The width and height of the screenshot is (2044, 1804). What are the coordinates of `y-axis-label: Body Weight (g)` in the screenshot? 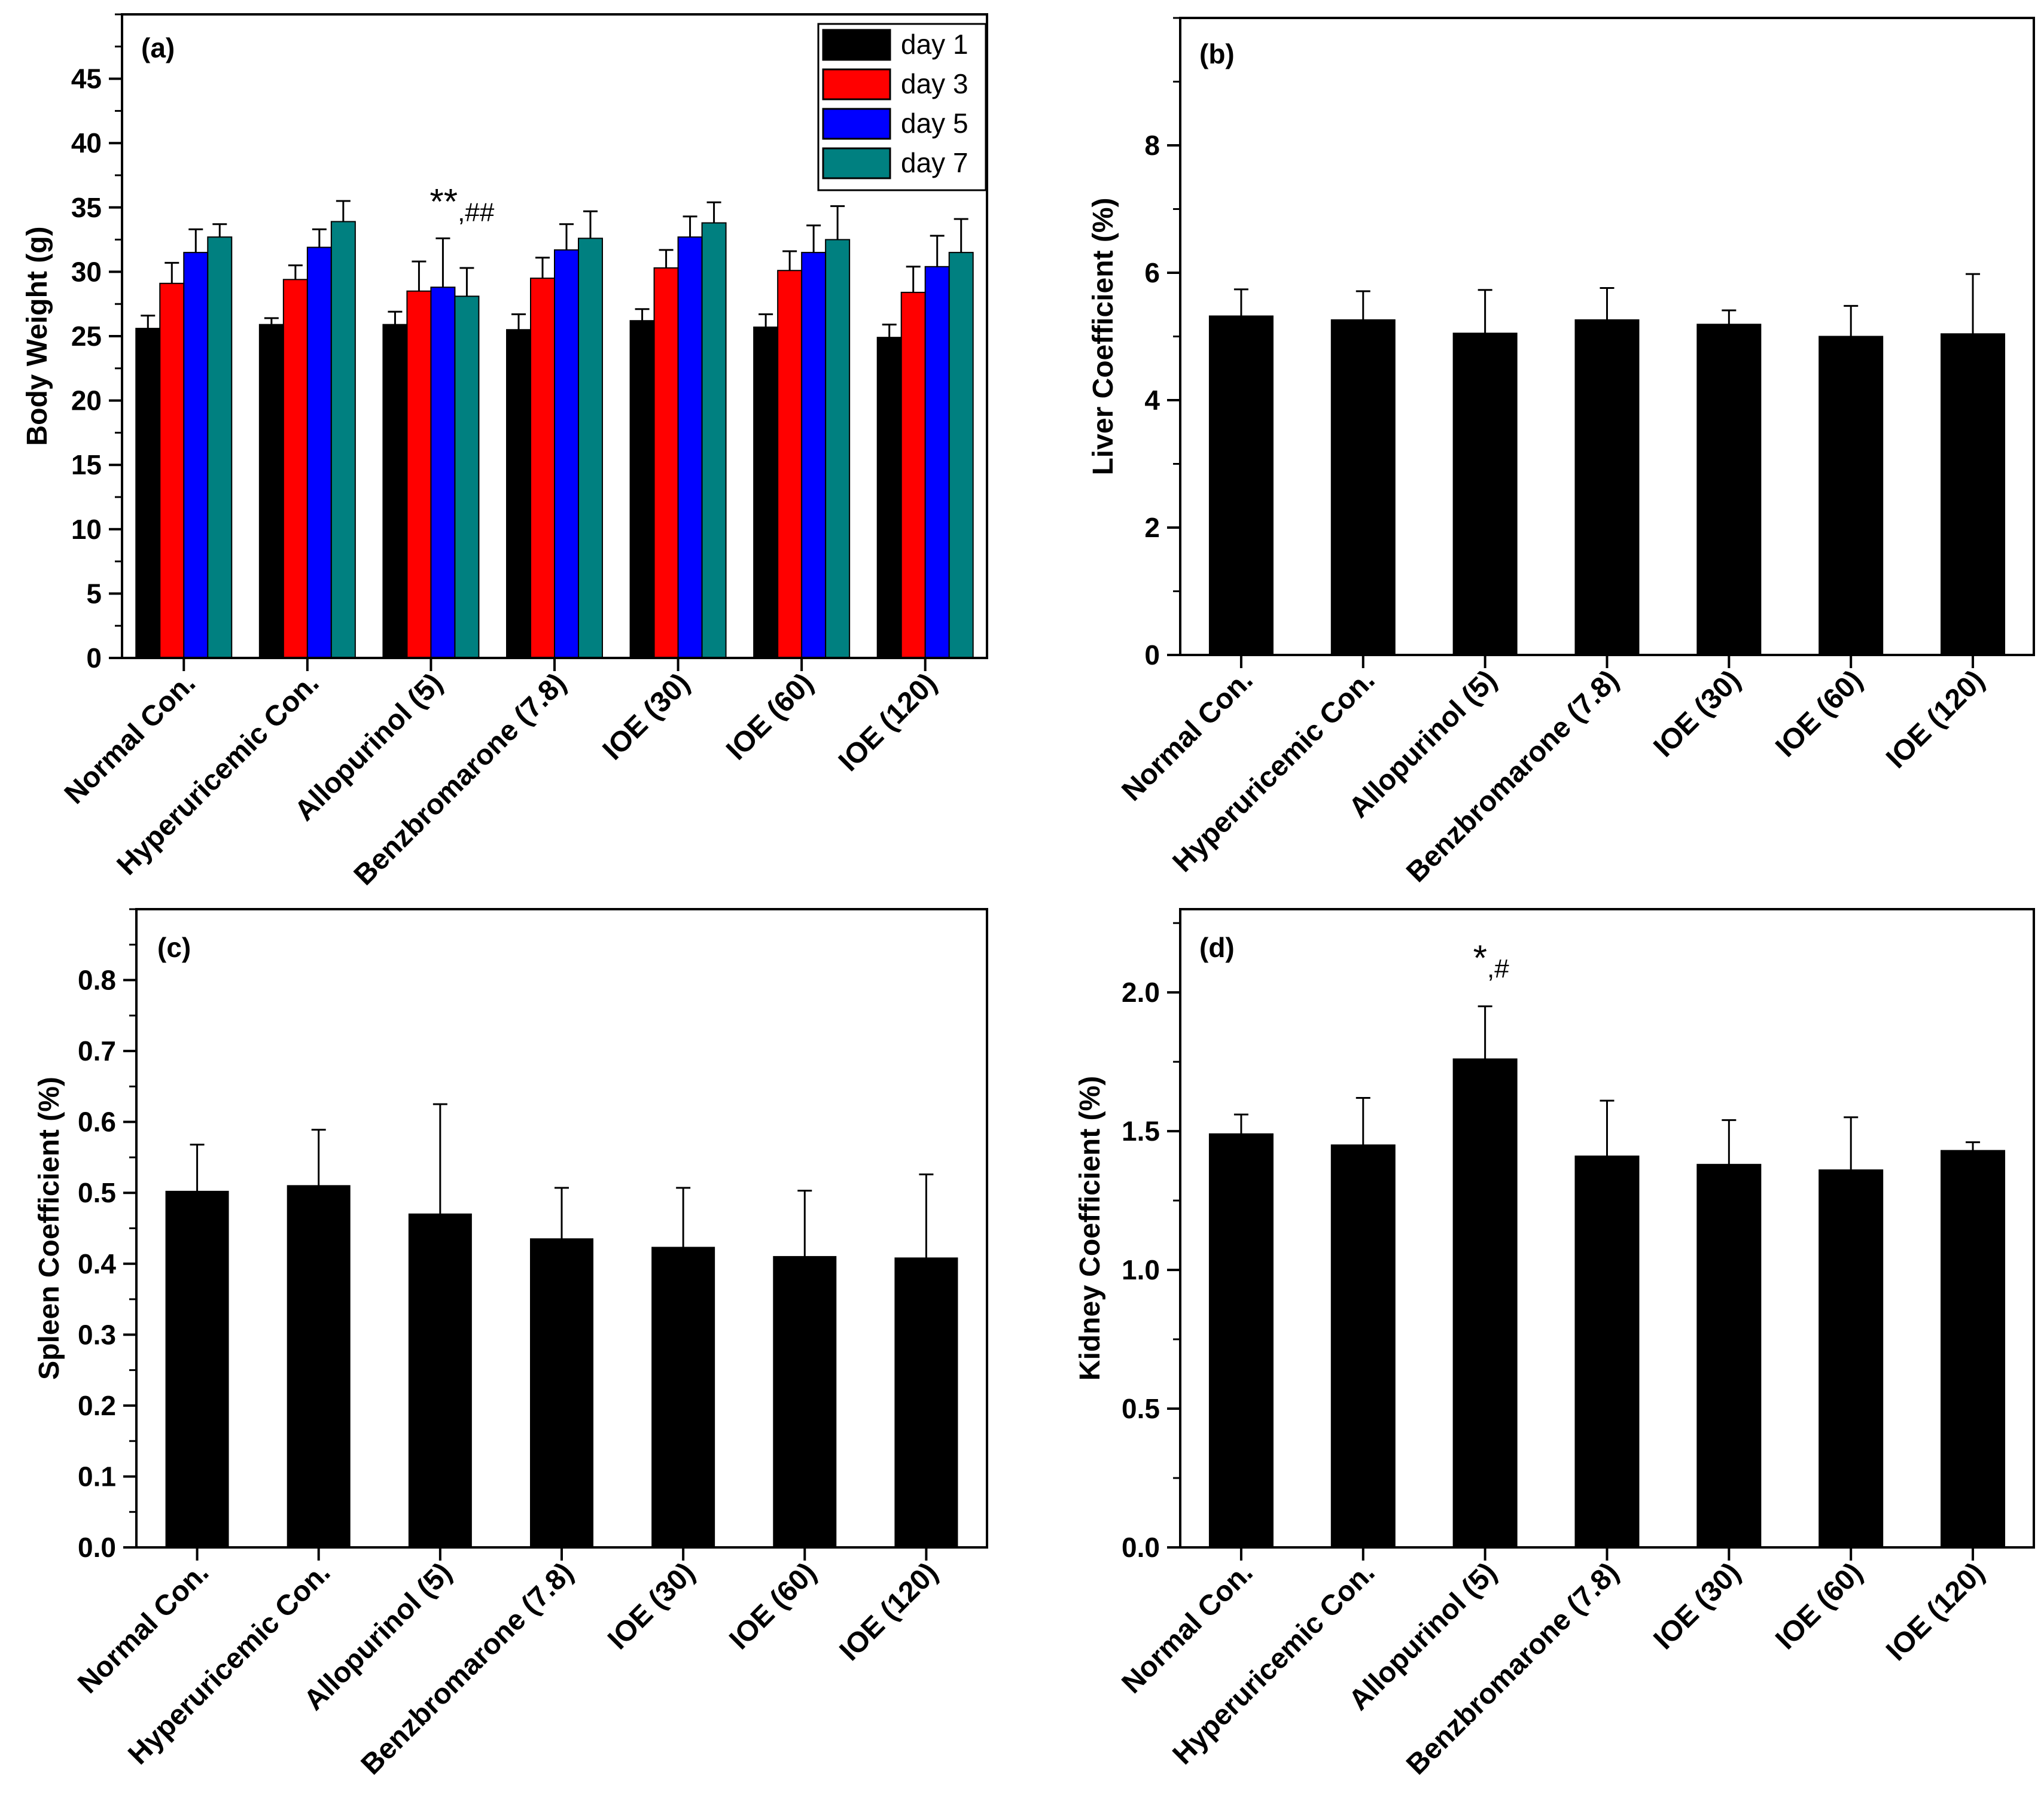 It's located at (37, 336).